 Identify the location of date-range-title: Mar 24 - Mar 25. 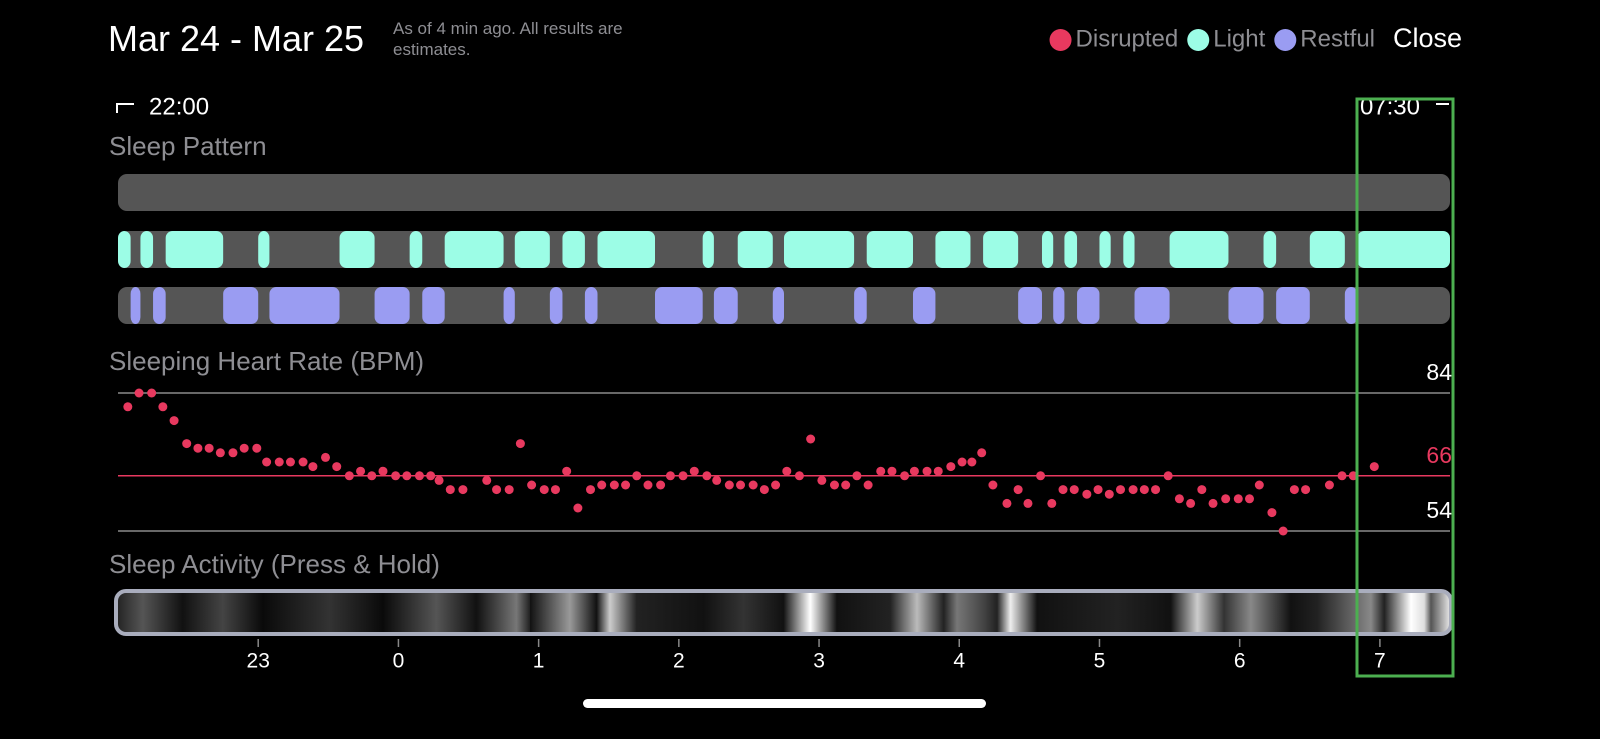
(236, 38).